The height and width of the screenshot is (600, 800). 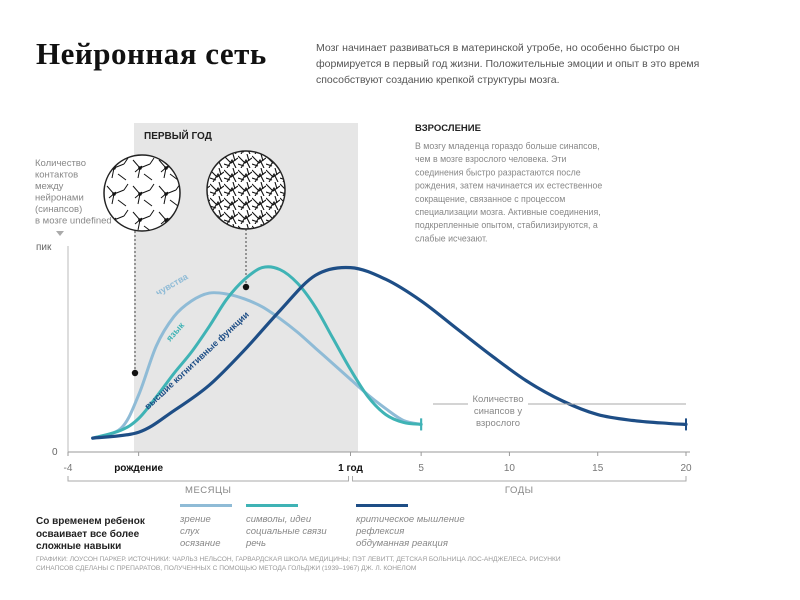 I want to click on legend-line: речь, so click(x=256, y=543).